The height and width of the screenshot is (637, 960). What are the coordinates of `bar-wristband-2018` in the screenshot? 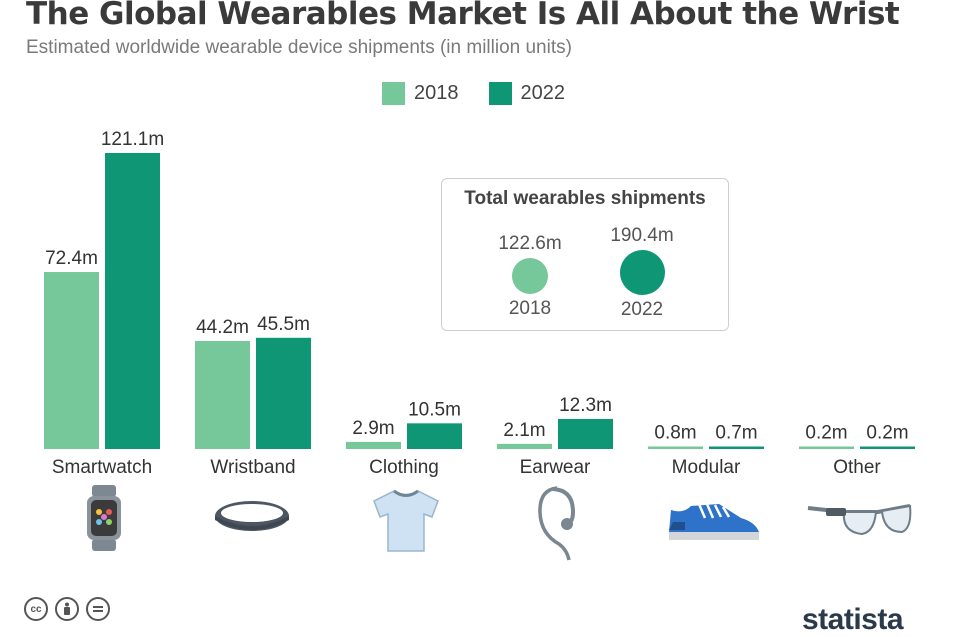 It's located at (222, 394).